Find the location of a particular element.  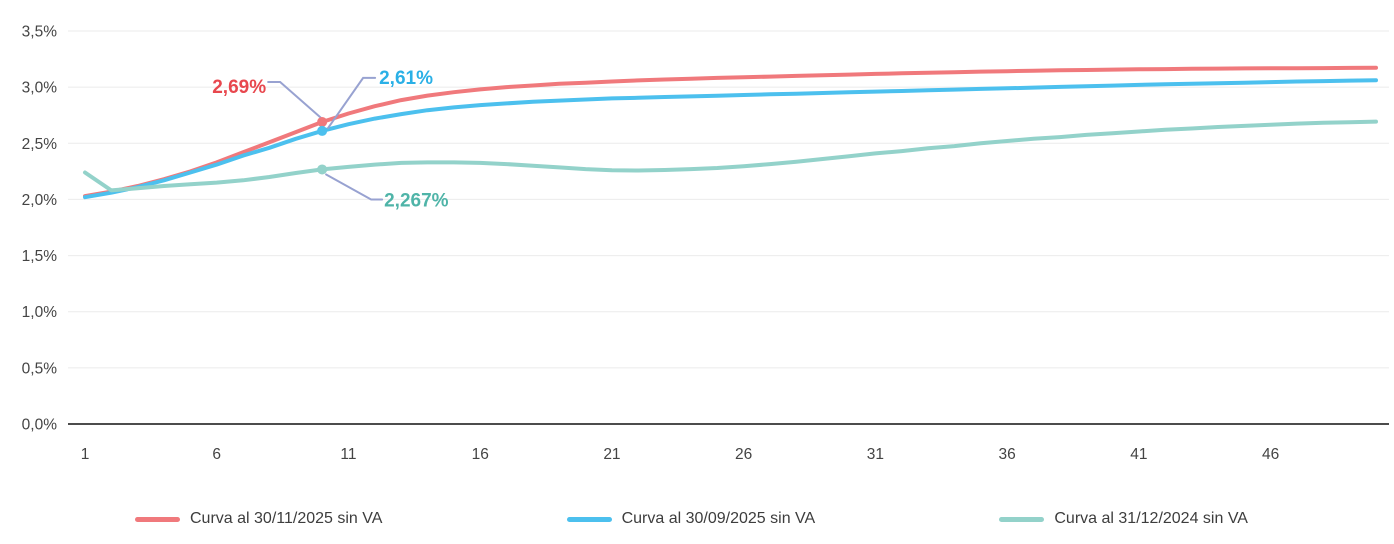

x-axis-tick-label: 16 is located at coordinates (480, 454).